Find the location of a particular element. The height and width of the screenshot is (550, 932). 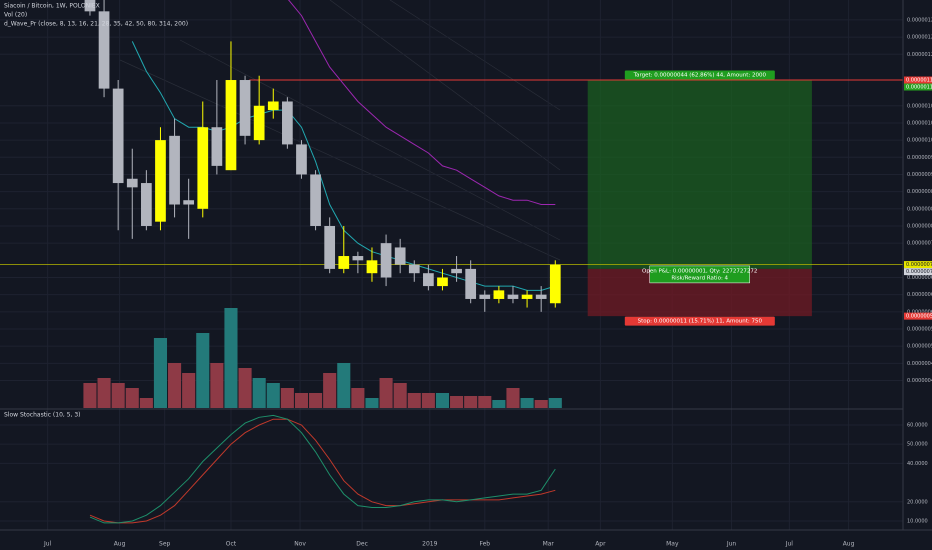

y-tick-label: 0.00000064 is located at coordinates (919, 295).